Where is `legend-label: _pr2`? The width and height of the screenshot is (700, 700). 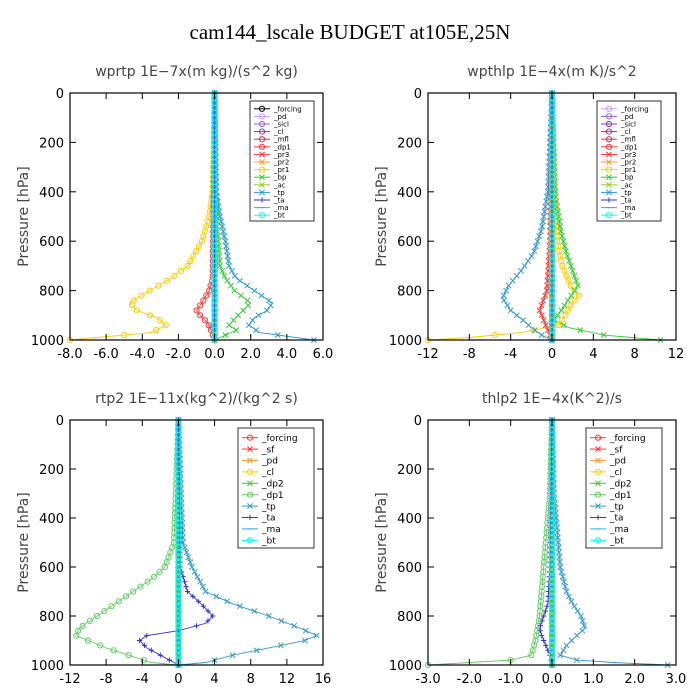
legend-label: _pr2 is located at coordinates (281, 162).